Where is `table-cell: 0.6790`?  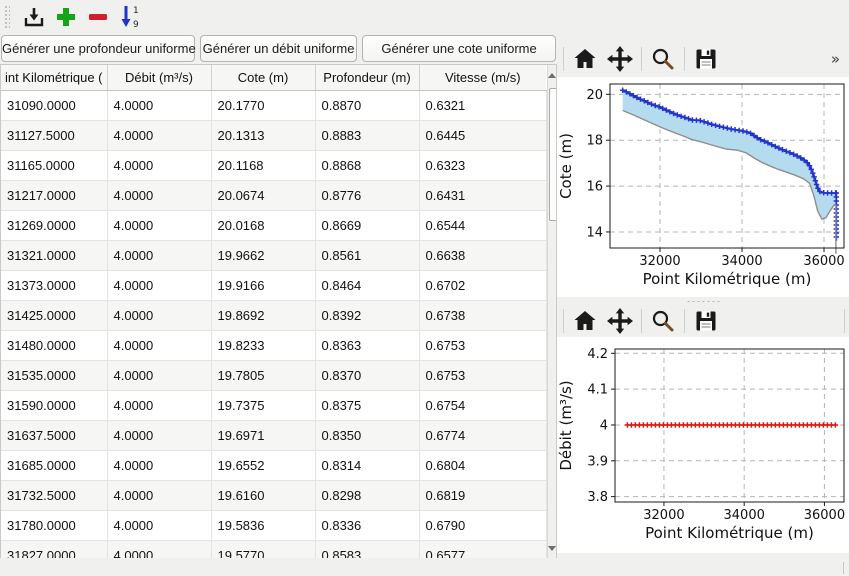 table-cell: 0.6790 is located at coordinates (483, 525).